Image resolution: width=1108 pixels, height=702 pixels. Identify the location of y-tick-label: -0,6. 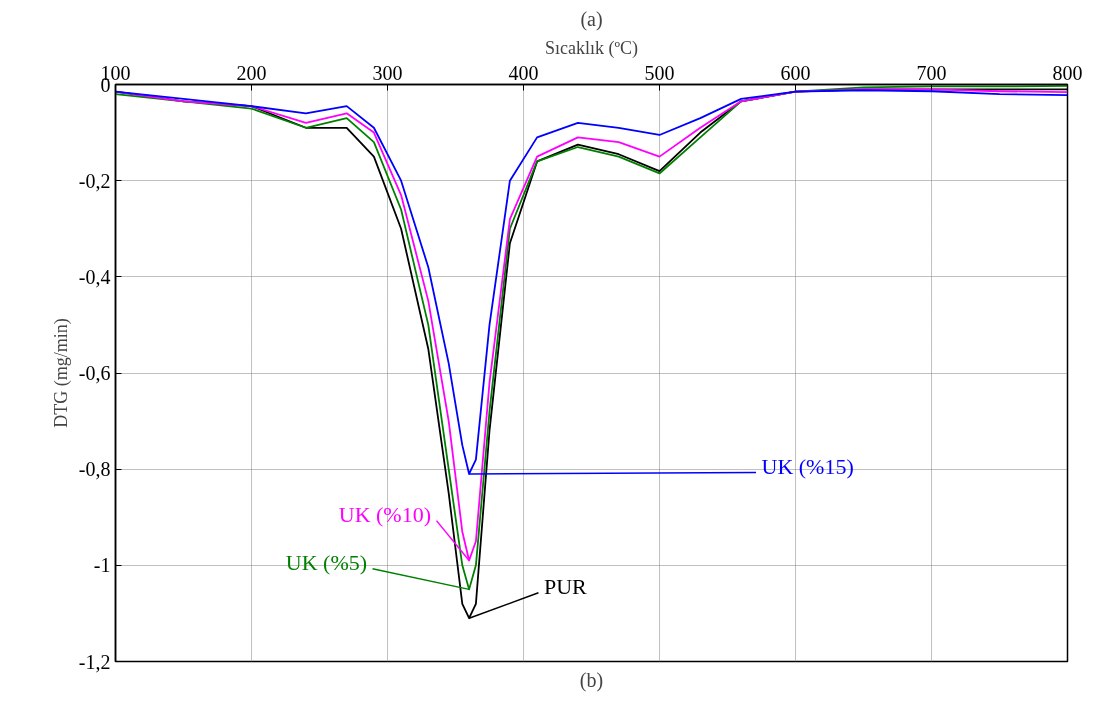
(94, 373).